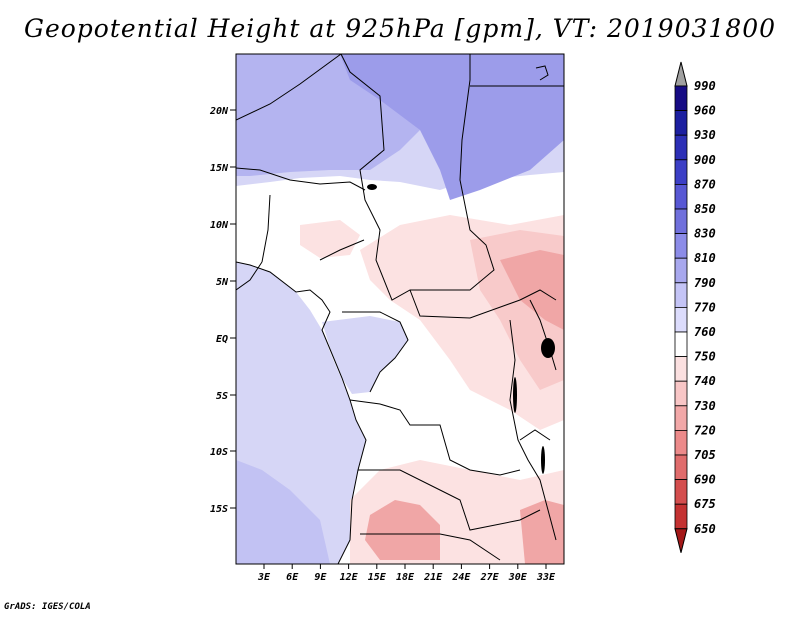  What do you see at coordinates (402, 530) in the screenshot?
I see `positive-anomaly-south-core` at bounding box center [402, 530].